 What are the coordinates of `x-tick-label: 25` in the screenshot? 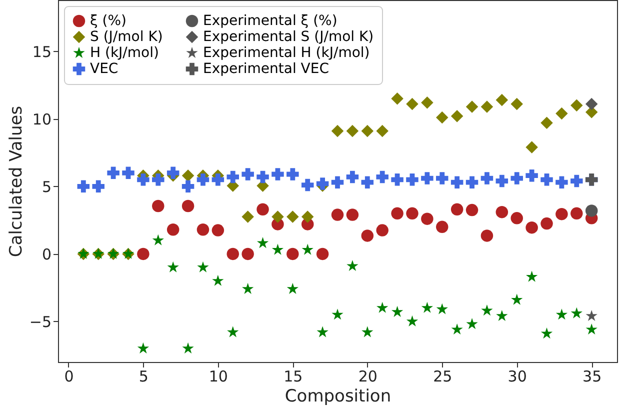 It's located at (442, 377).